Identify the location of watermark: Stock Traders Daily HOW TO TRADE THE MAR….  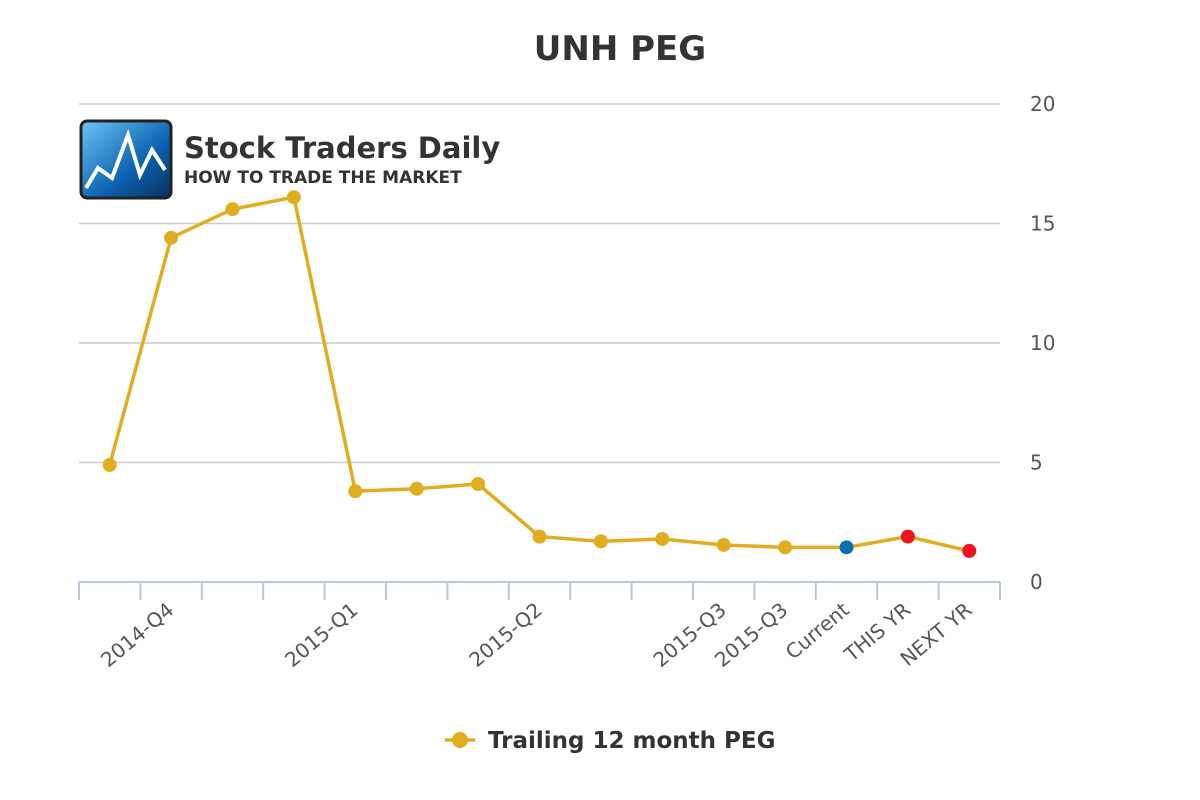
(289, 159).